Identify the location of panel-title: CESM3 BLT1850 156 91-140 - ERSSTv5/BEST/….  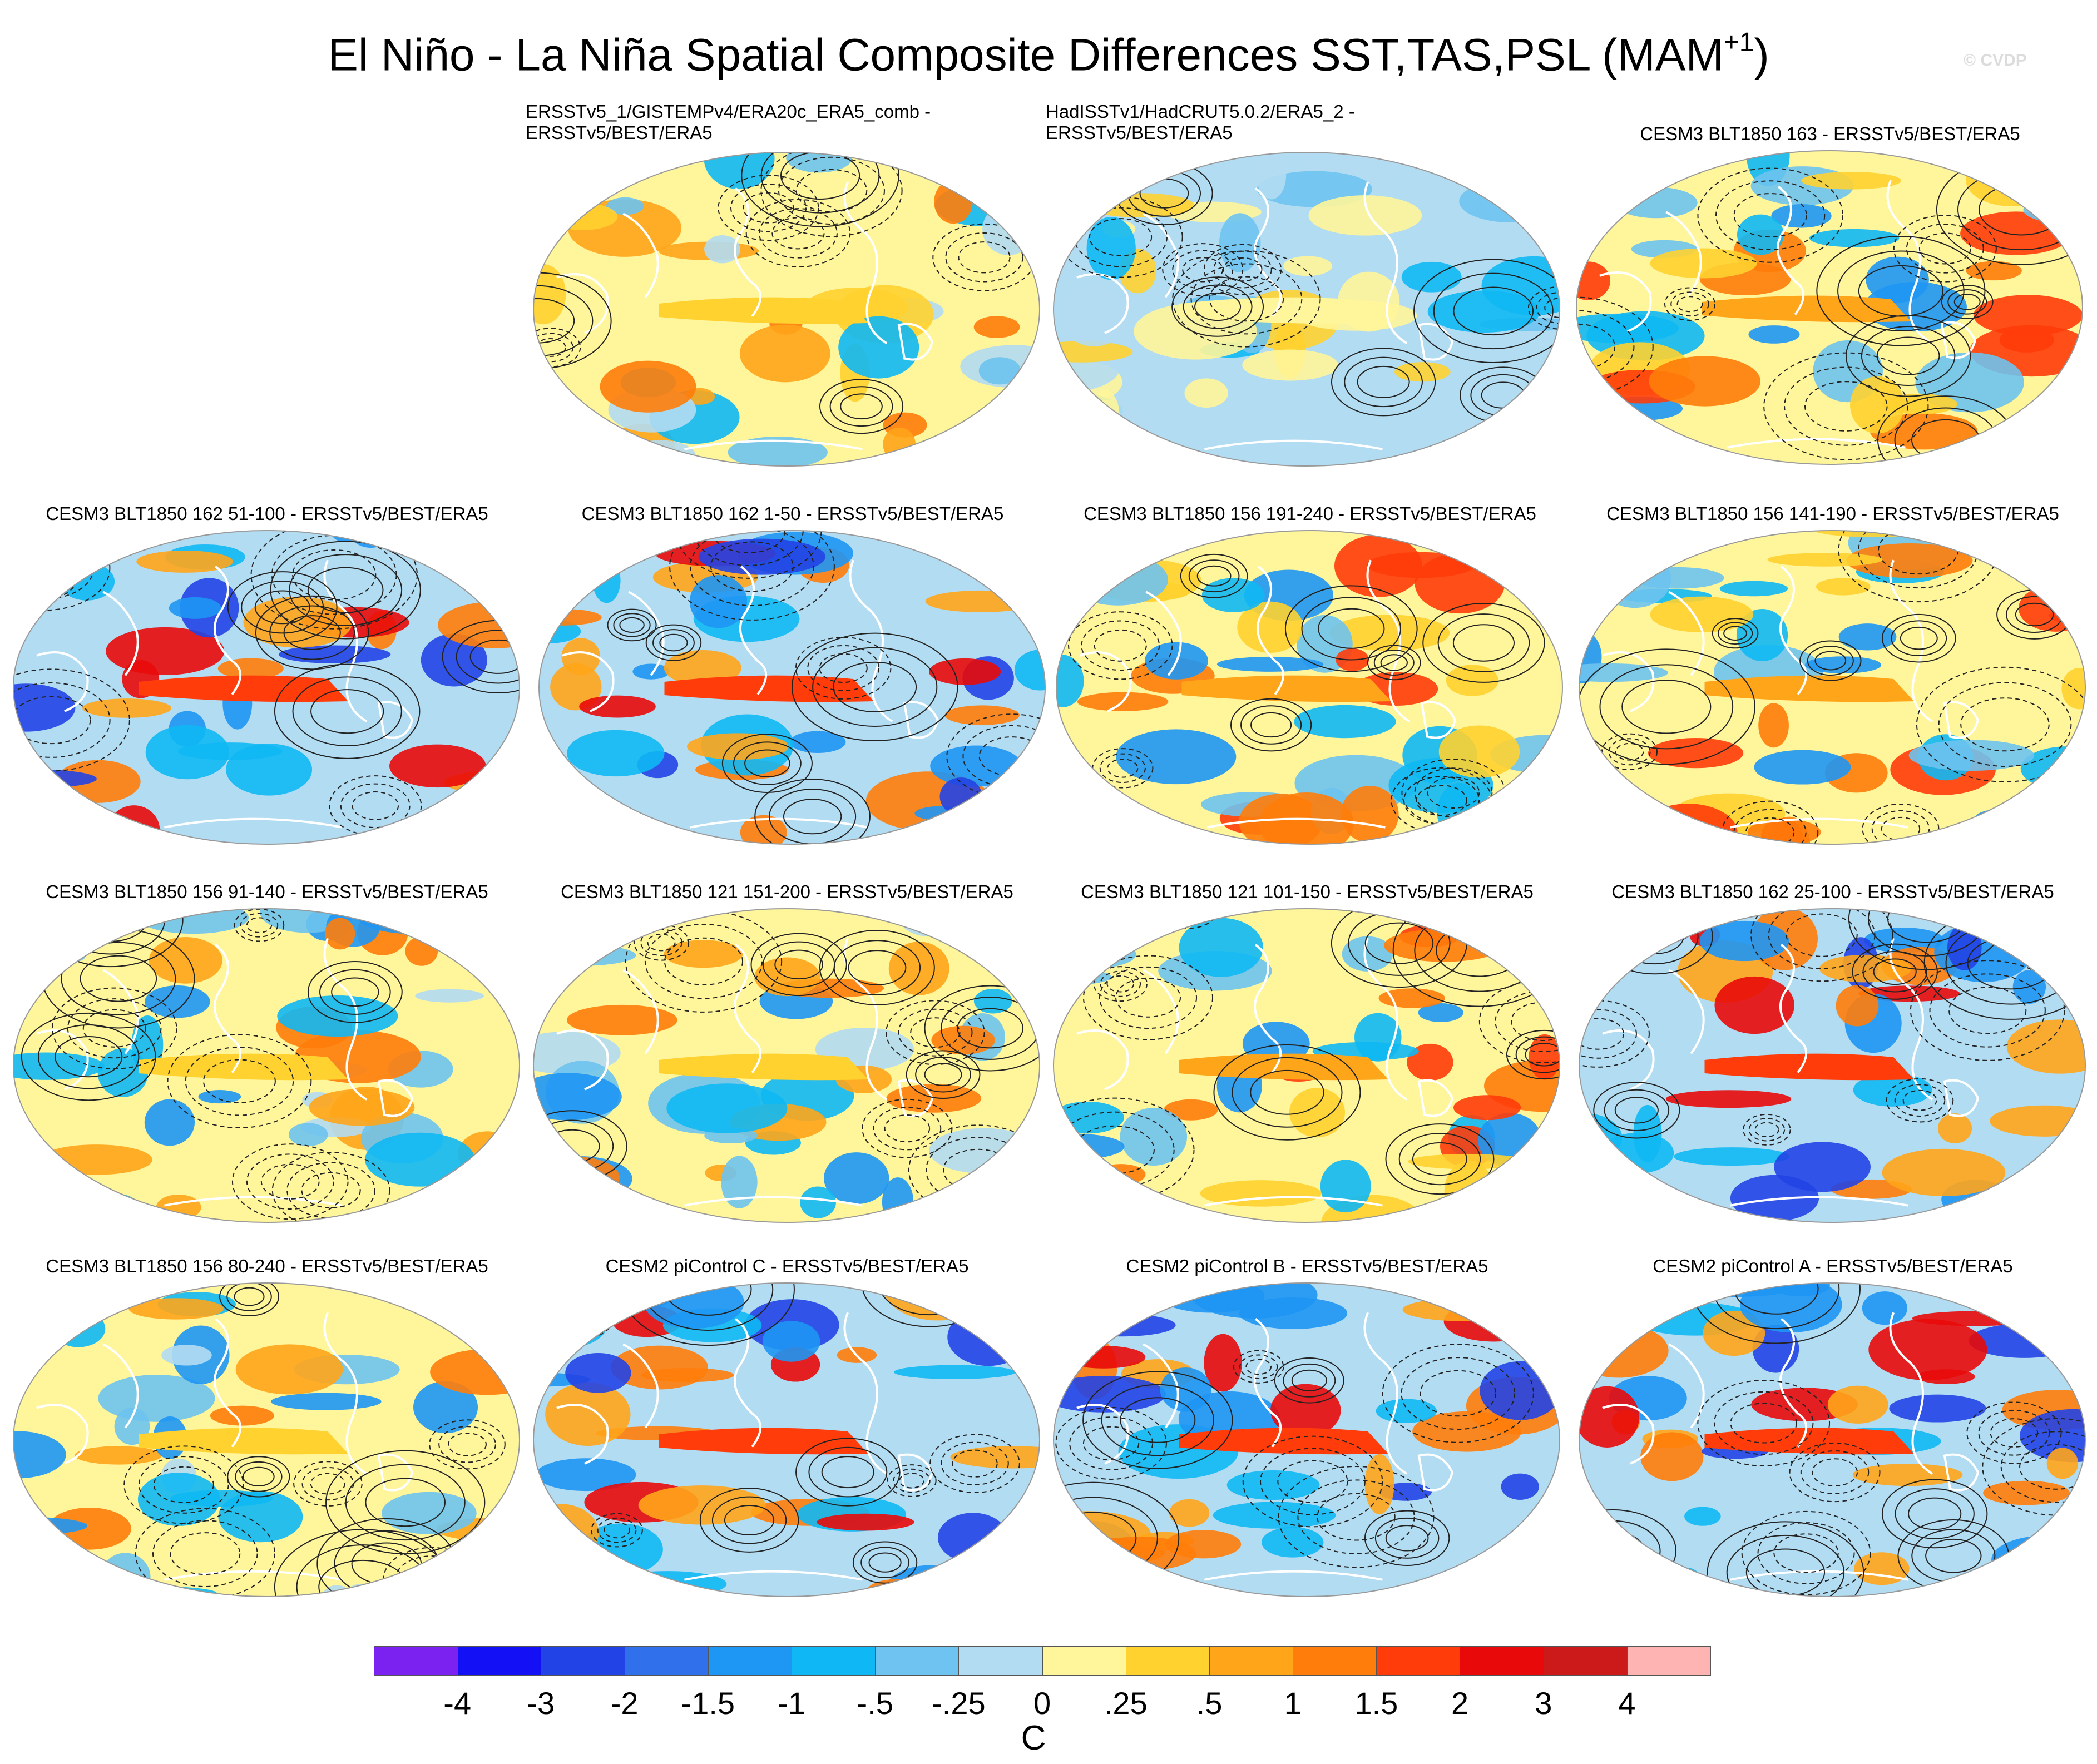
(267, 892).